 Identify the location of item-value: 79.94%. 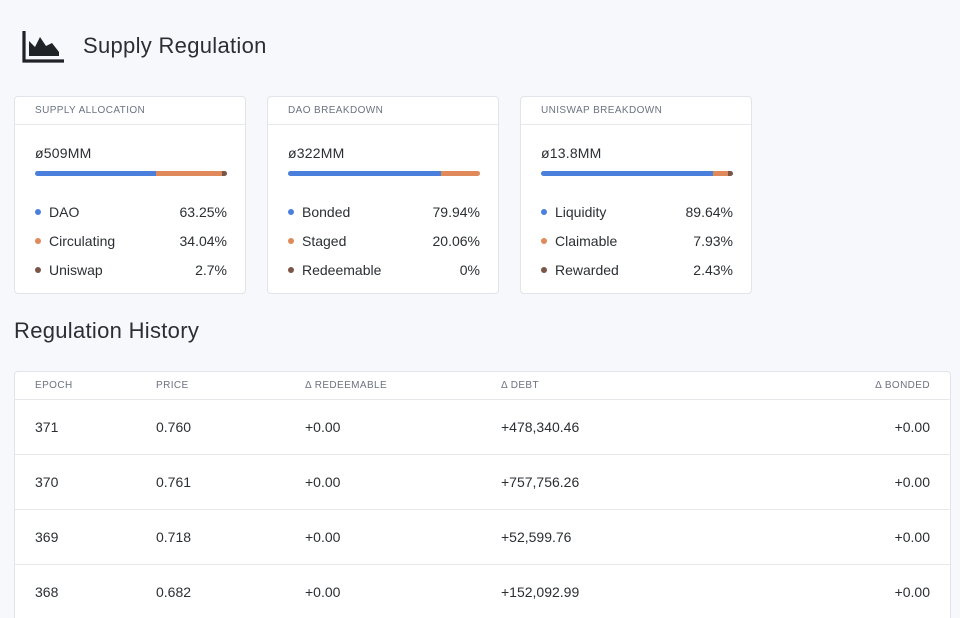
(456, 211).